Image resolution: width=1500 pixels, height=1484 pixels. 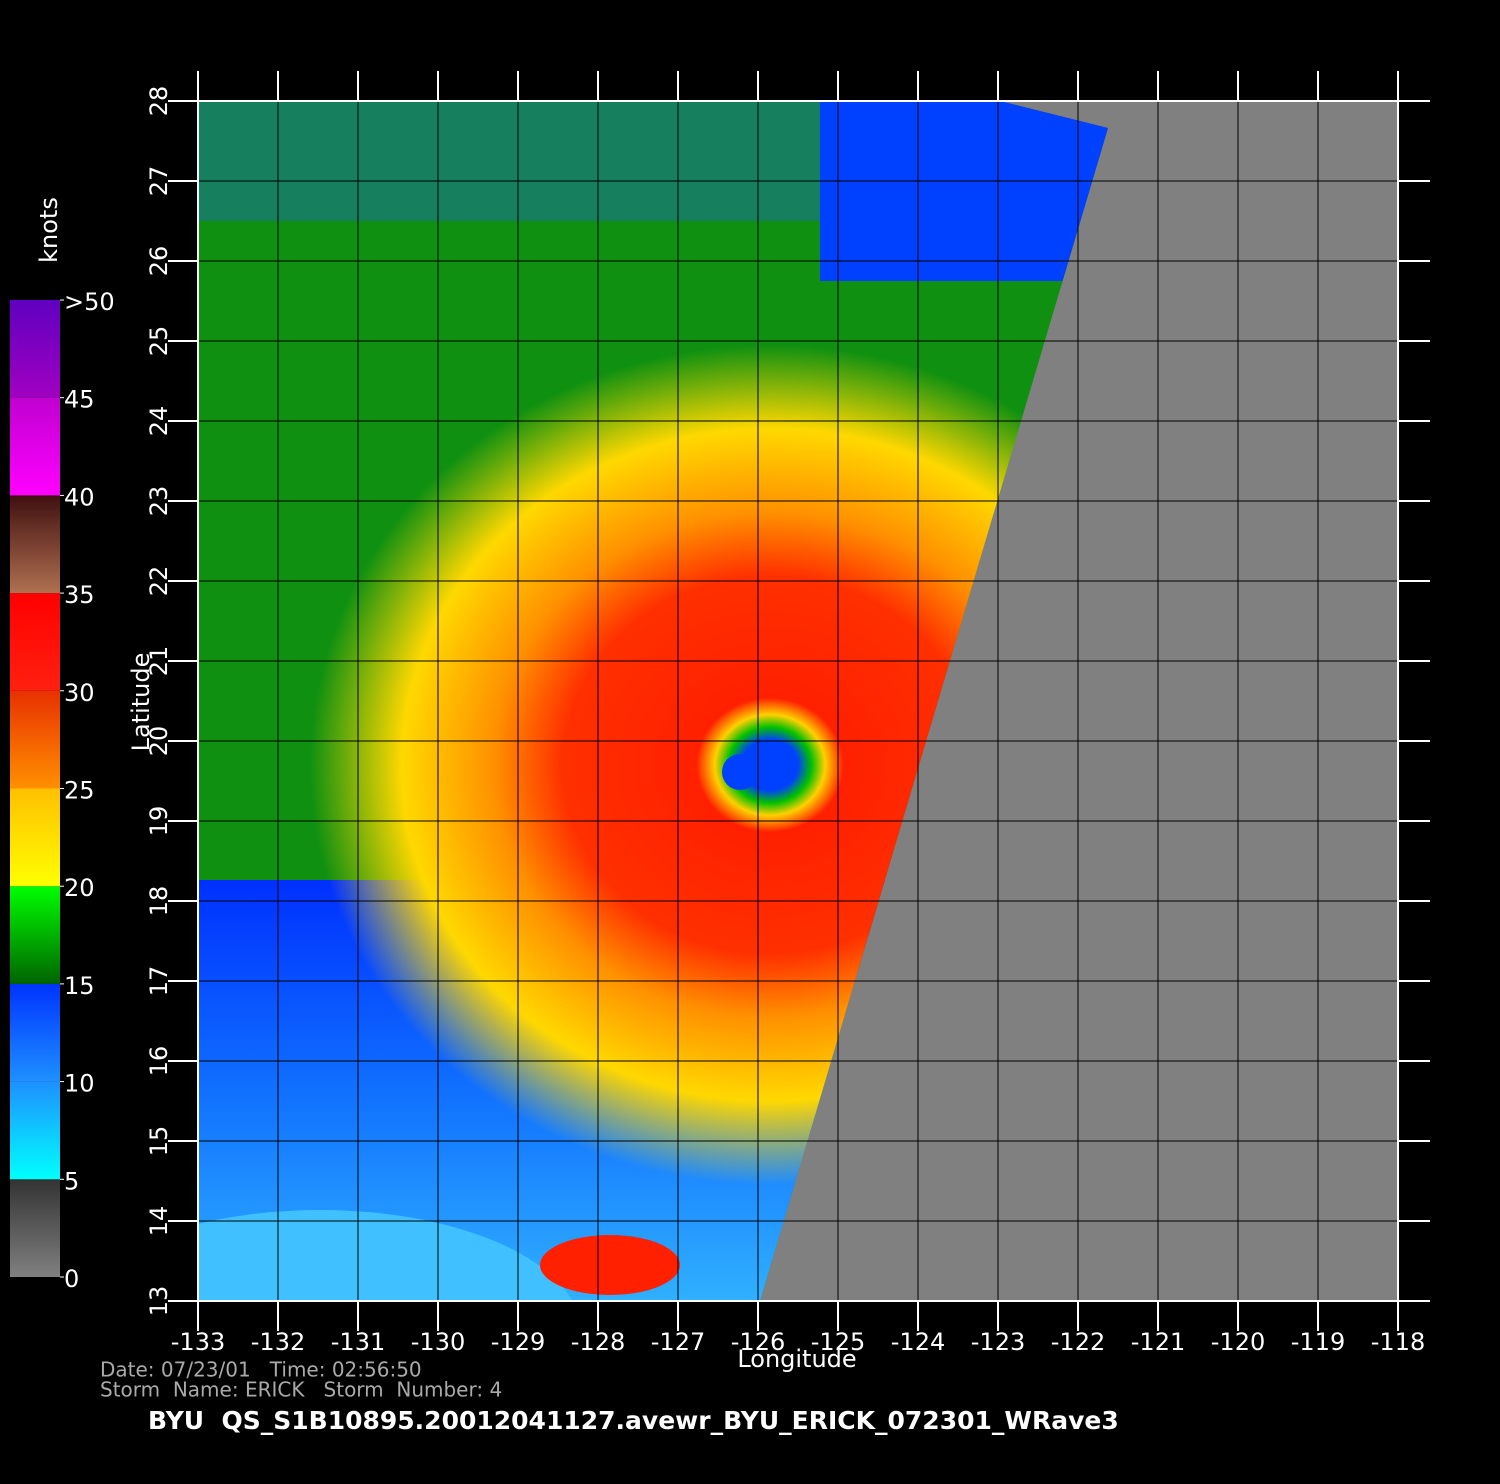 I want to click on y-tick-label: 18, so click(x=159, y=901).